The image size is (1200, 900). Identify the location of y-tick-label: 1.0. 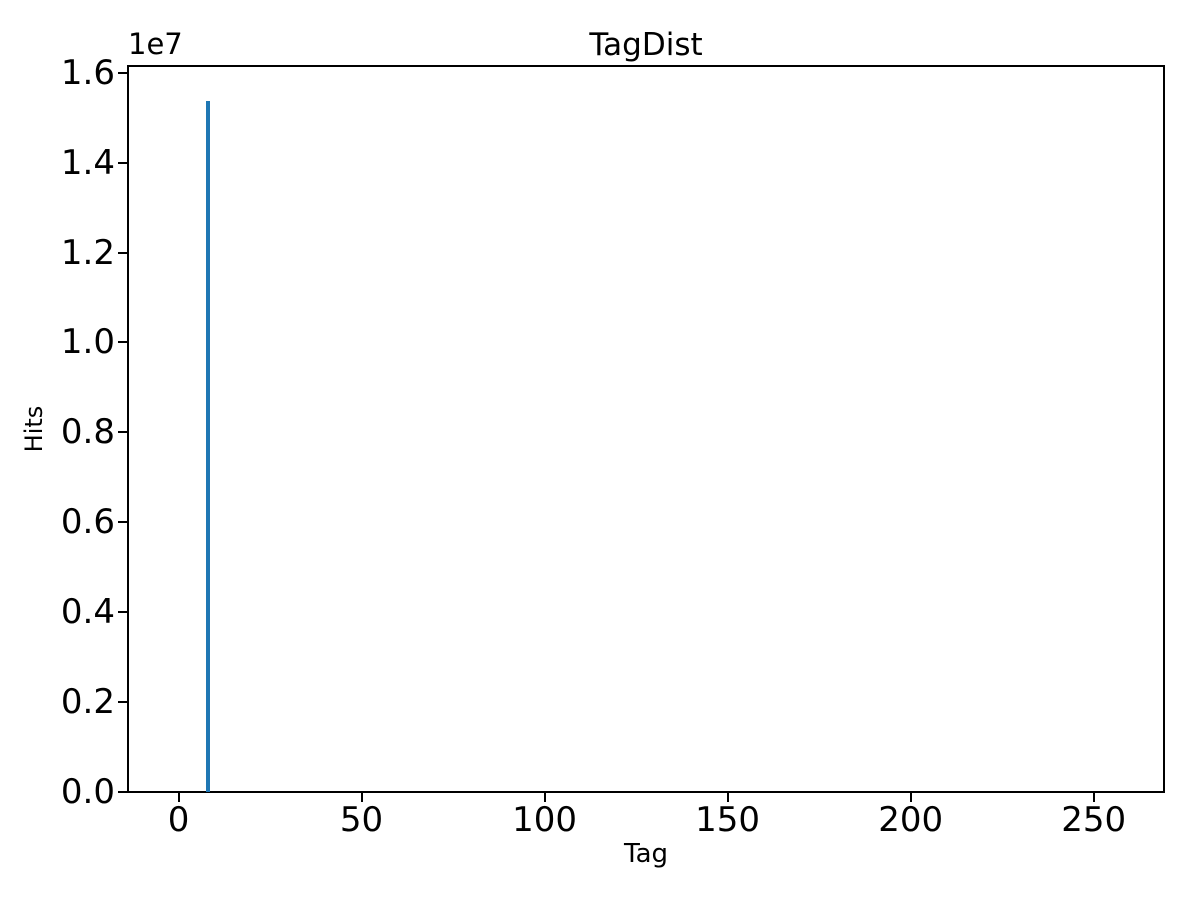
(87, 342).